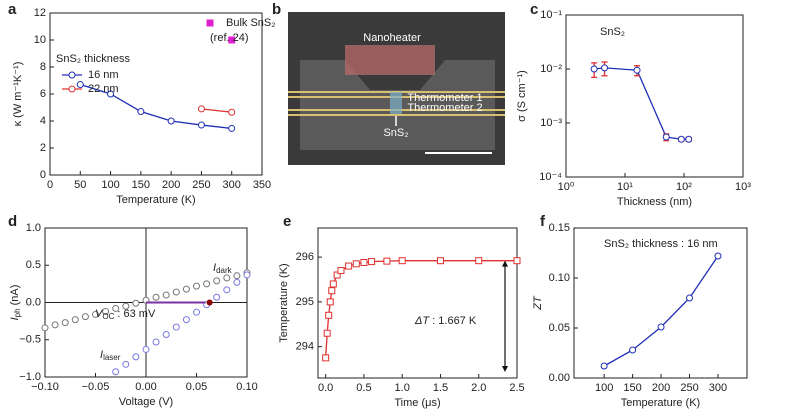 The image size is (788, 410). I want to click on y-tick-label: 1.0, so click(33, 228).